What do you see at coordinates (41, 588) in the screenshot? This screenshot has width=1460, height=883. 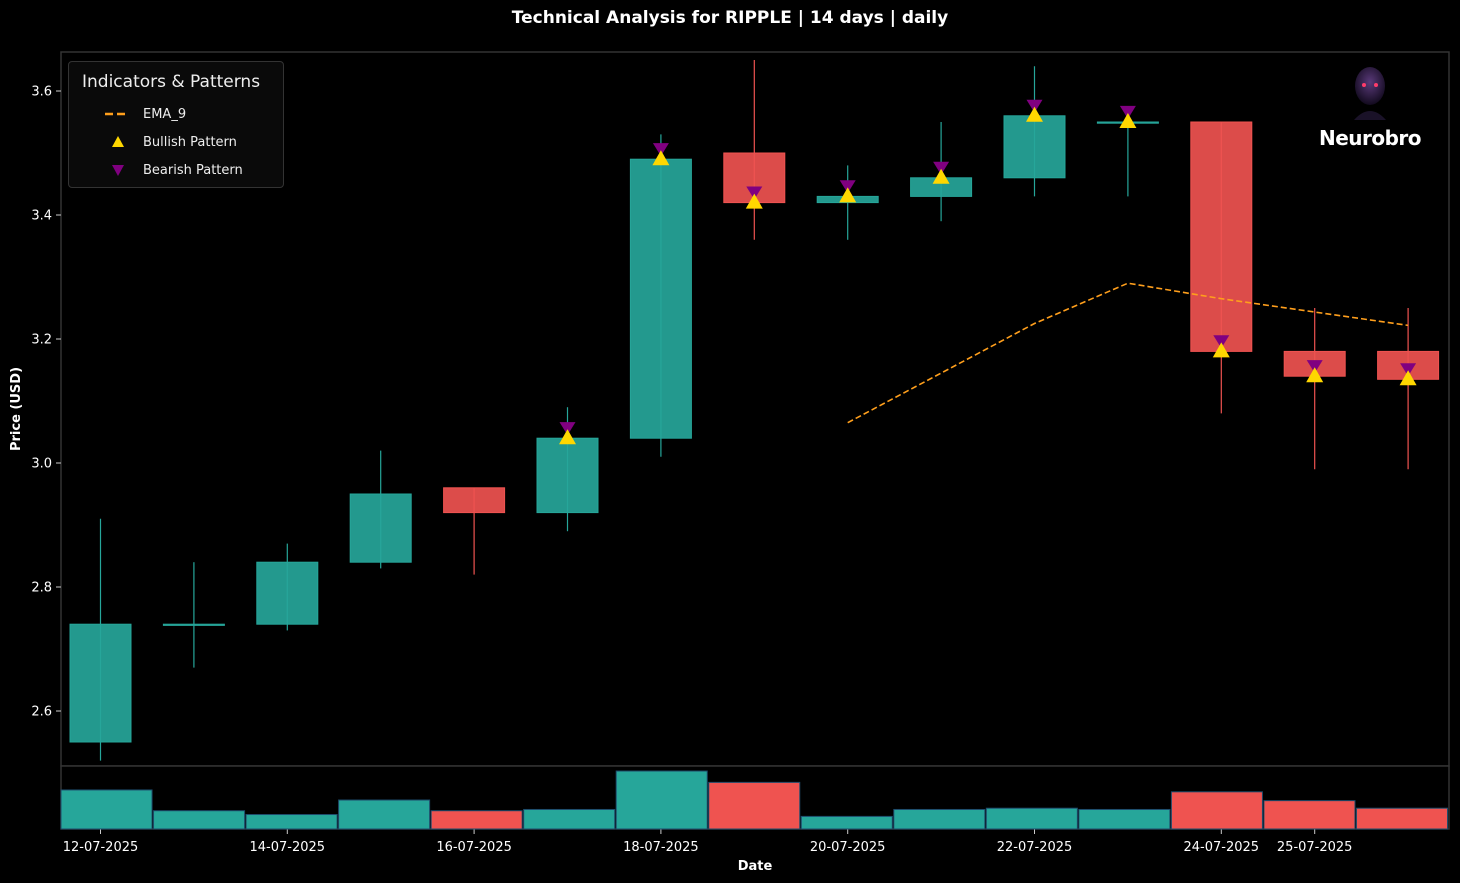 I see `y-tick-label: 2.8` at bounding box center [41, 588].